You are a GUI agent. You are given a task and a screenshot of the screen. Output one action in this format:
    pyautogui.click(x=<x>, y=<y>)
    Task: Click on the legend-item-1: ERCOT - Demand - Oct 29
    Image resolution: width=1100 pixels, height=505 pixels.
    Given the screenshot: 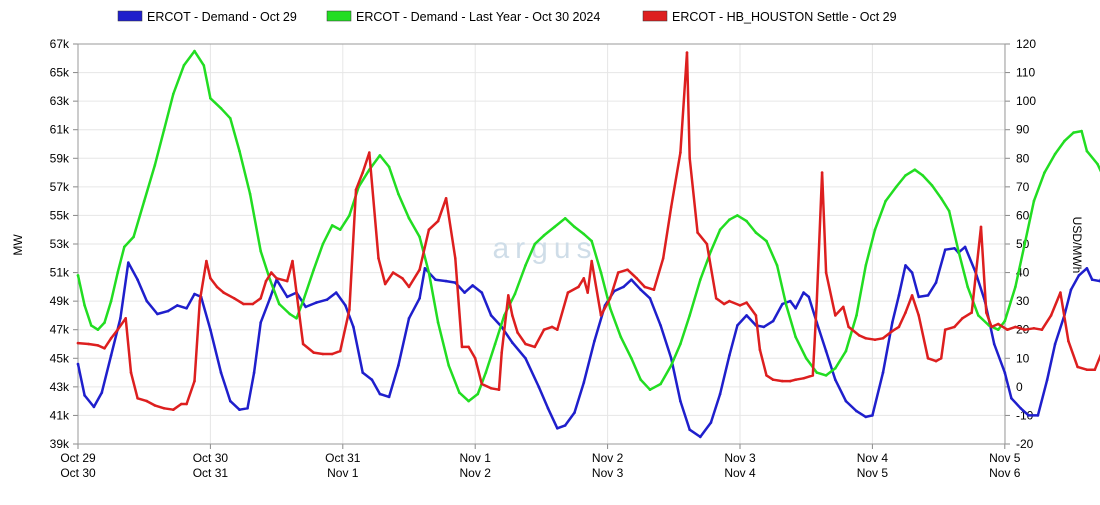 What is the action you would take?
    pyautogui.click(x=207, y=17)
    